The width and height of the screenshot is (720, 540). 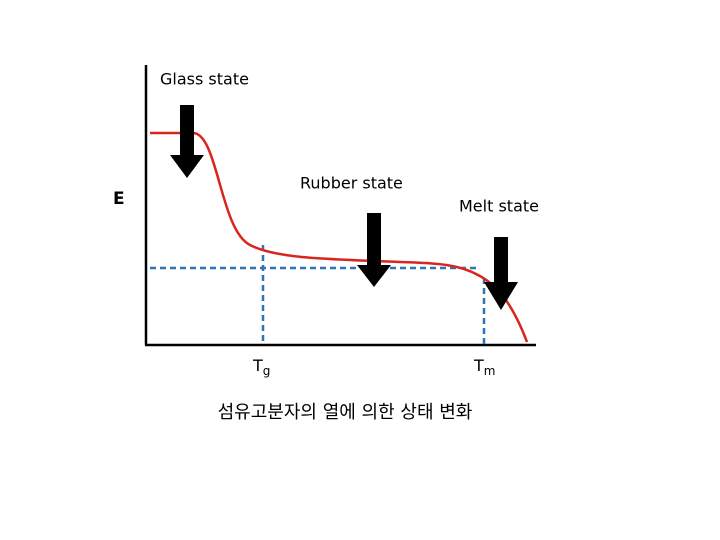 I want to click on tg-sub: g, so click(x=267, y=371).